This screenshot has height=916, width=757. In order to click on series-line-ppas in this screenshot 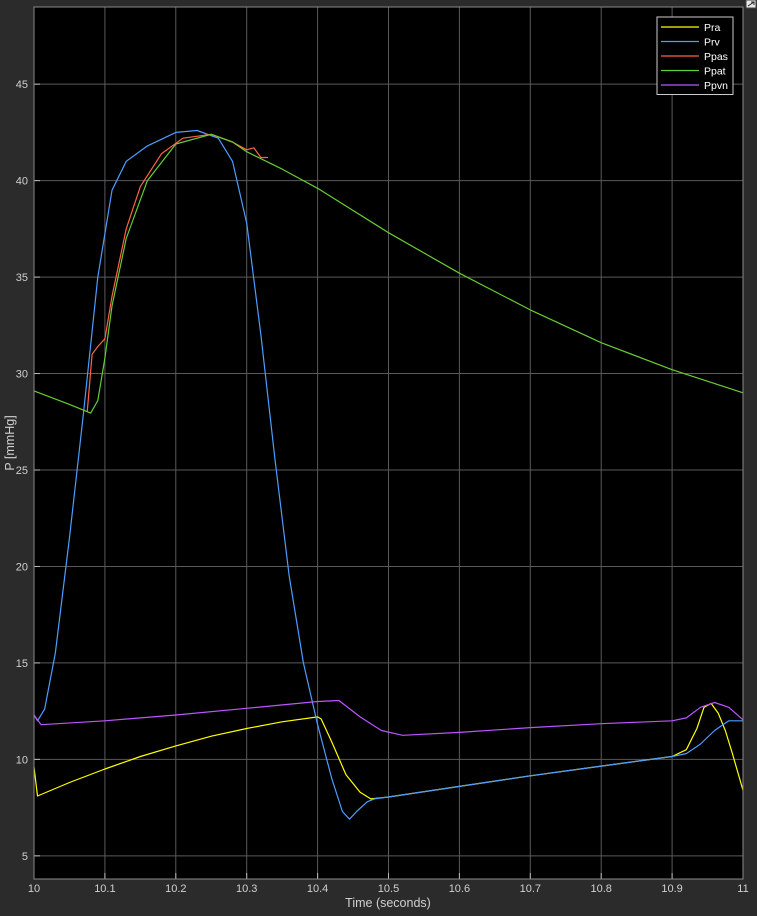, I will do `click(177, 273)`.